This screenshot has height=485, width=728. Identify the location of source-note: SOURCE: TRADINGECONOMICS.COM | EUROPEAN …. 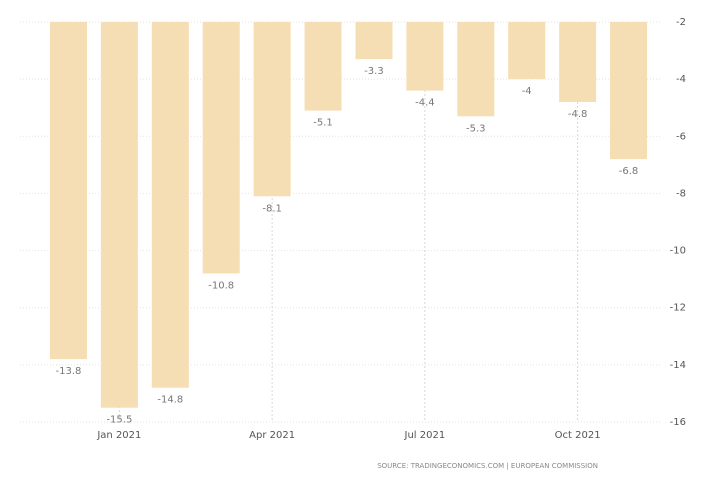
(487, 466).